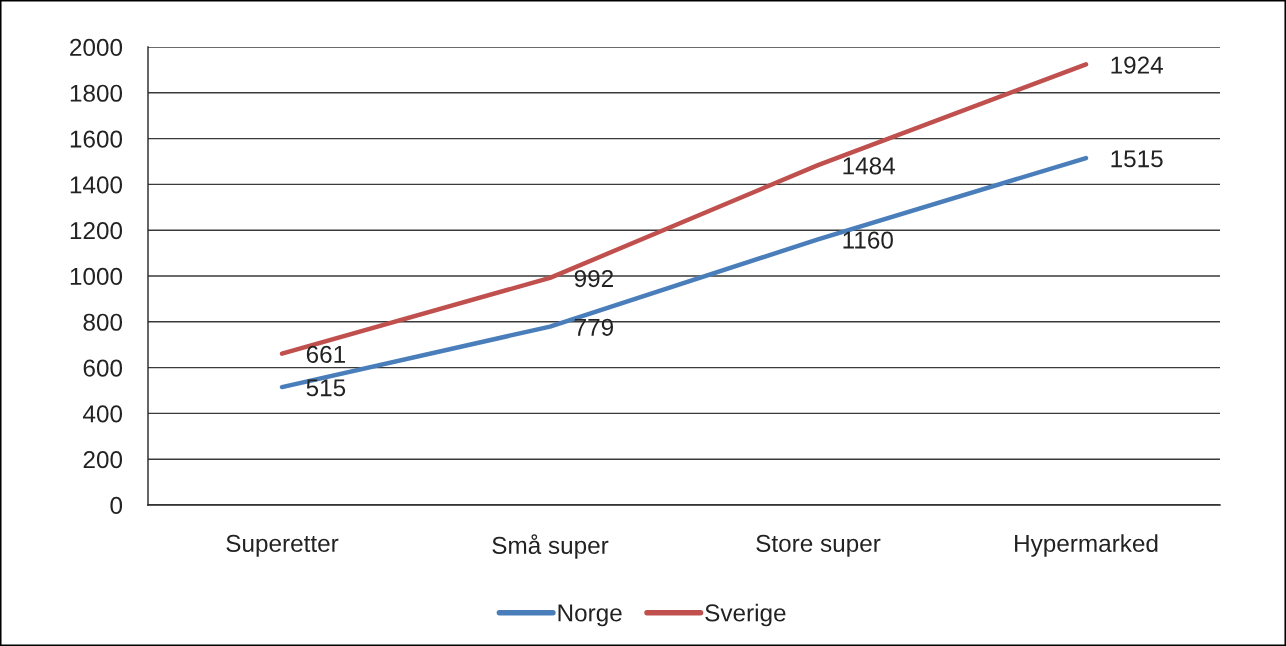 This screenshot has height=646, width=1286. Describe the element at coordinates (116, 505) in the screenshot. I see `y-tick-label: 0` at that location.